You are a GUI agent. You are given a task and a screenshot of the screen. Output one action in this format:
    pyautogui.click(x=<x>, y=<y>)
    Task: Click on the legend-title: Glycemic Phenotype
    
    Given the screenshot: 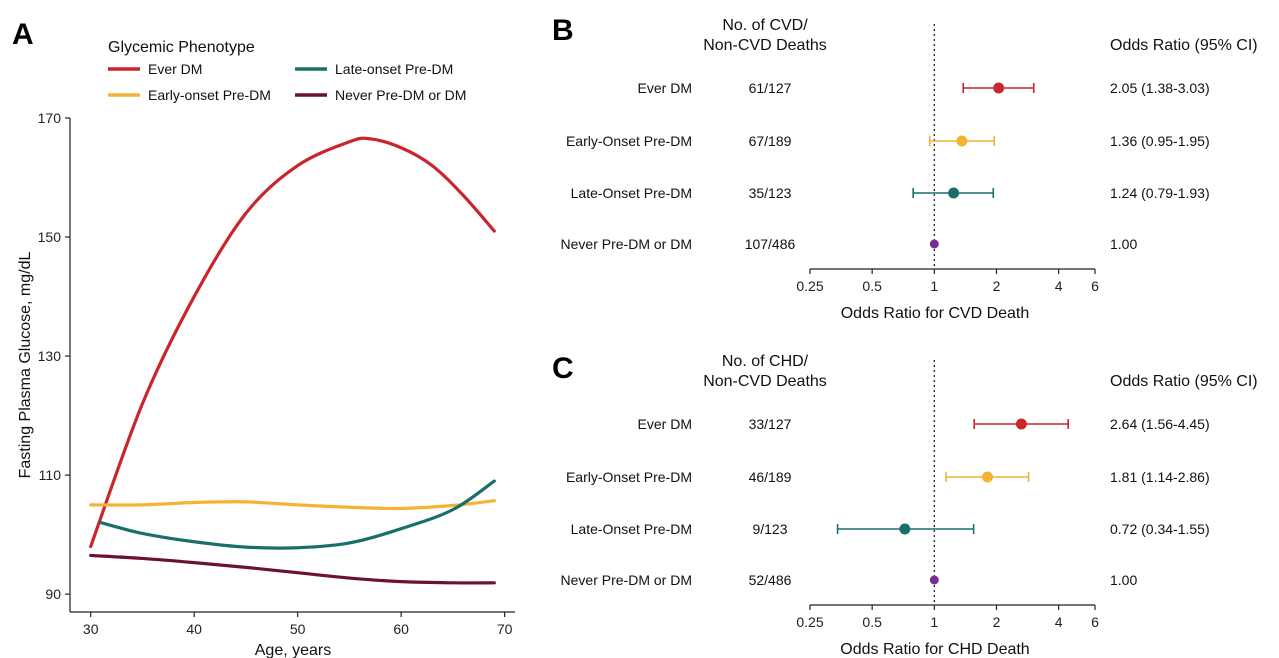 What is the action you would take?
    pyautogui.click(x=181, y=47)
    